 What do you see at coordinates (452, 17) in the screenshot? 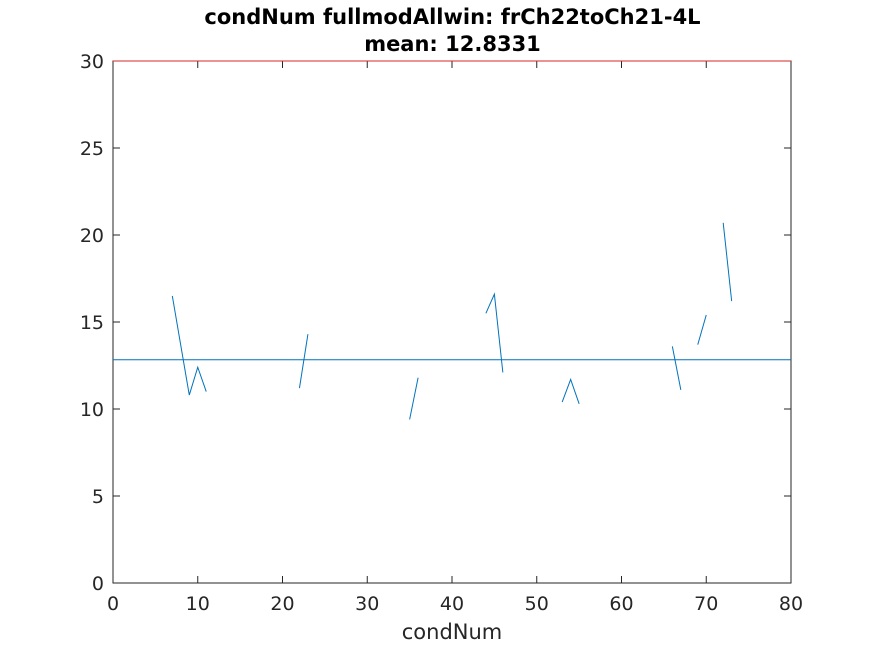
I see `chart-title: condNum fullmodAllwin: frCh22toCh21-4L` at bounding box center [452, 17].